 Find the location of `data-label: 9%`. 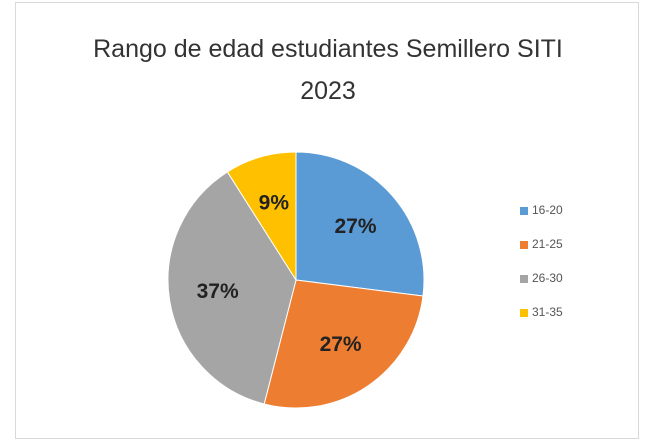

data-label: 9% is located at coordinates (274, 202).